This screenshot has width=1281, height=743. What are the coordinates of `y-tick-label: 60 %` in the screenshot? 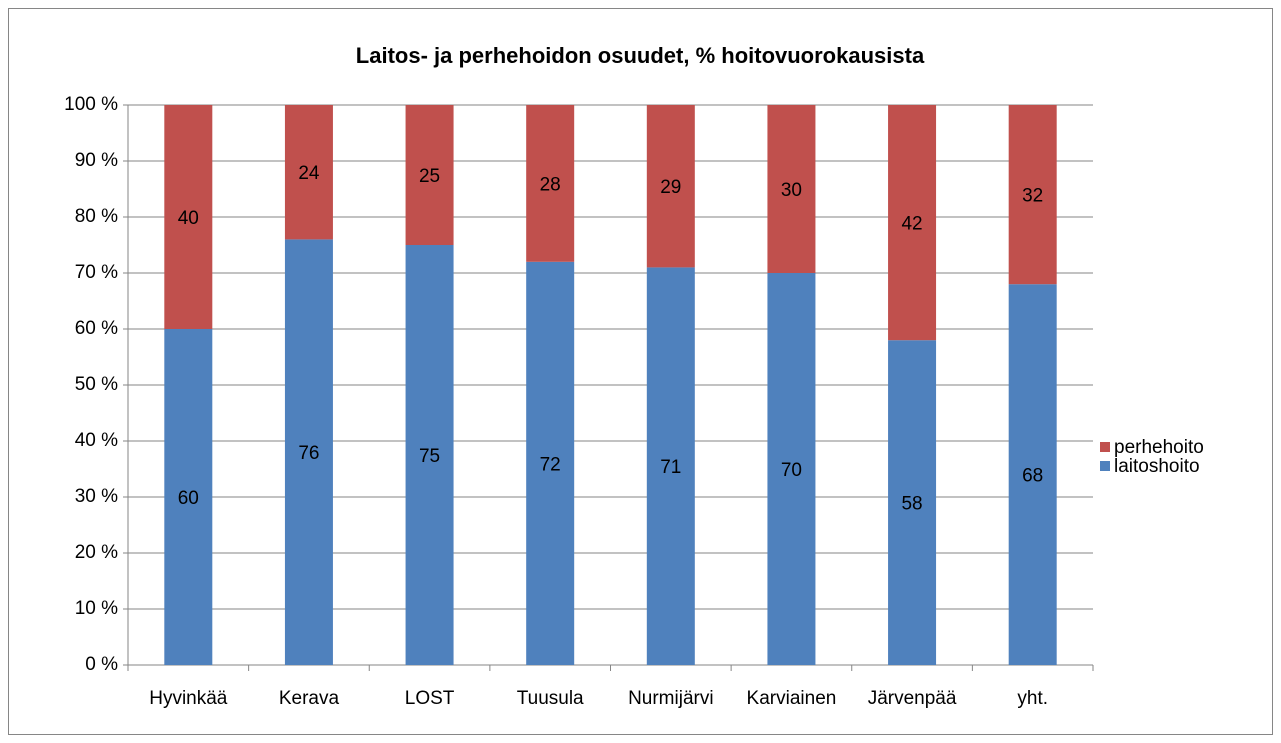 It's located at (96, 328).